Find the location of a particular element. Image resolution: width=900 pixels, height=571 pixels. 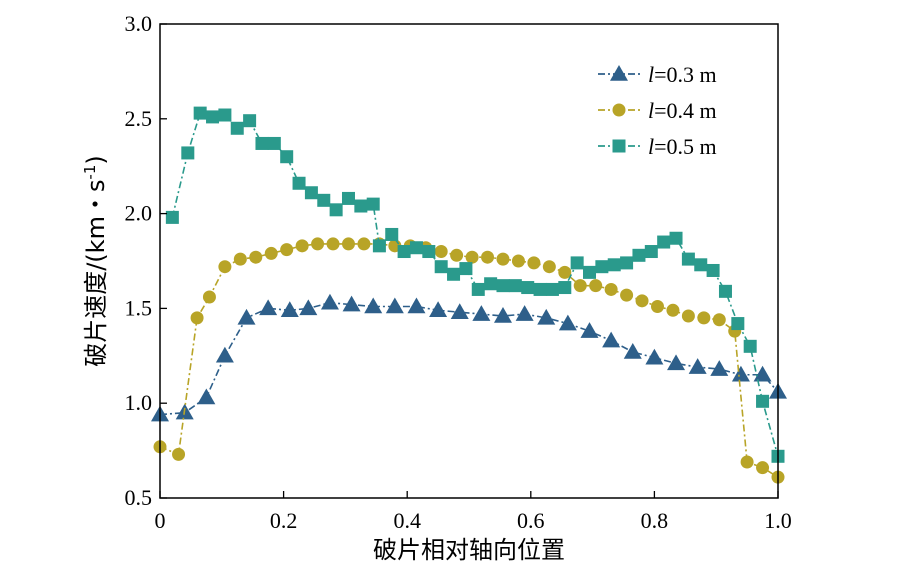

y-tick-label: 1.0 is located at coordinates (139, 402).